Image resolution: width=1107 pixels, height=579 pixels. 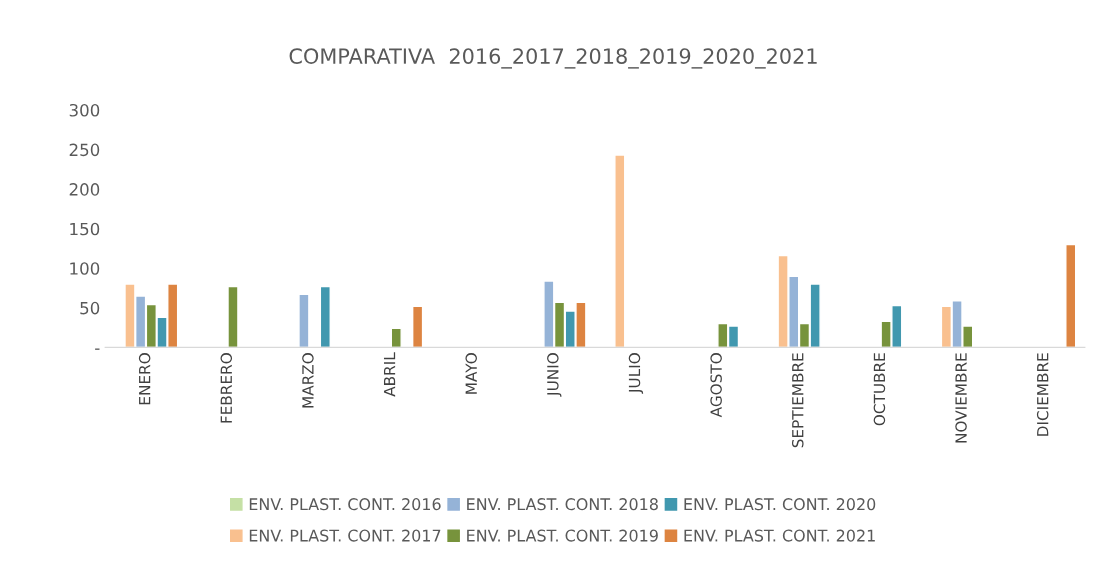 What do you see at coordinates (779, 535) in the screenshot?
I see `legend-label: ENV. PLAST. CONT. 2021` at bounding box center [779, 535].